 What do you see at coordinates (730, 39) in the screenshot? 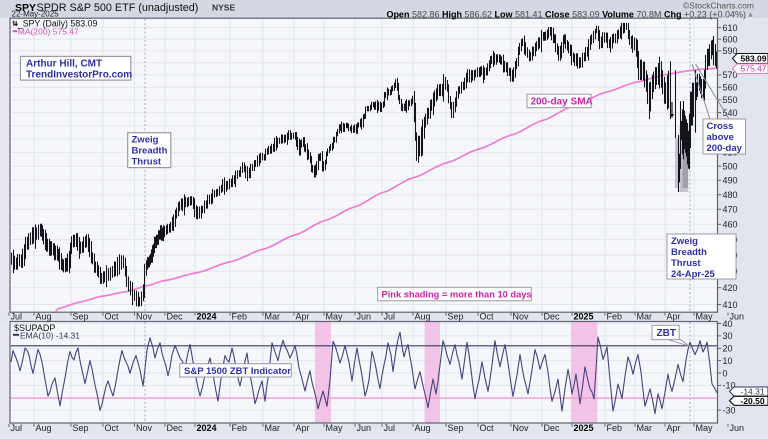
I see `svg-text: 600` at bounding box center [730, 39].